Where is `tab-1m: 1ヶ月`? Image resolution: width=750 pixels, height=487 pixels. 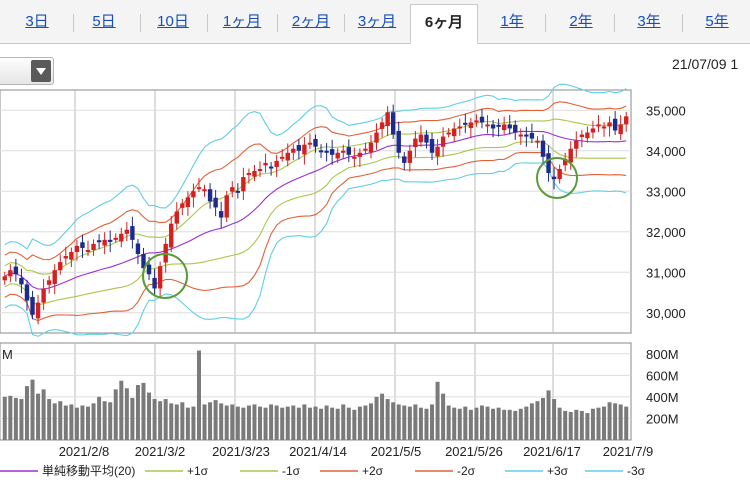
tab-1m: 1ヶ月 is located at coordinates (242, 21).